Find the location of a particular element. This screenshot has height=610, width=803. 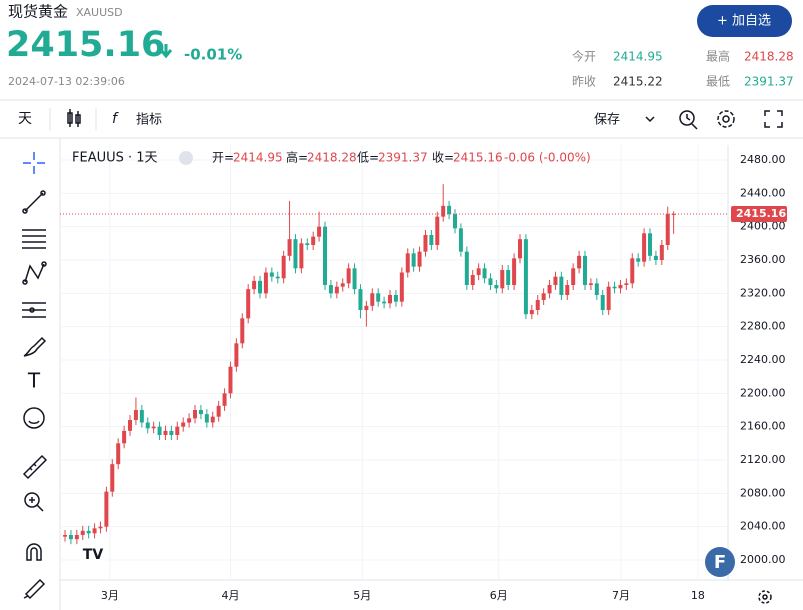

brush-tool is located at coordinates (35, 346).